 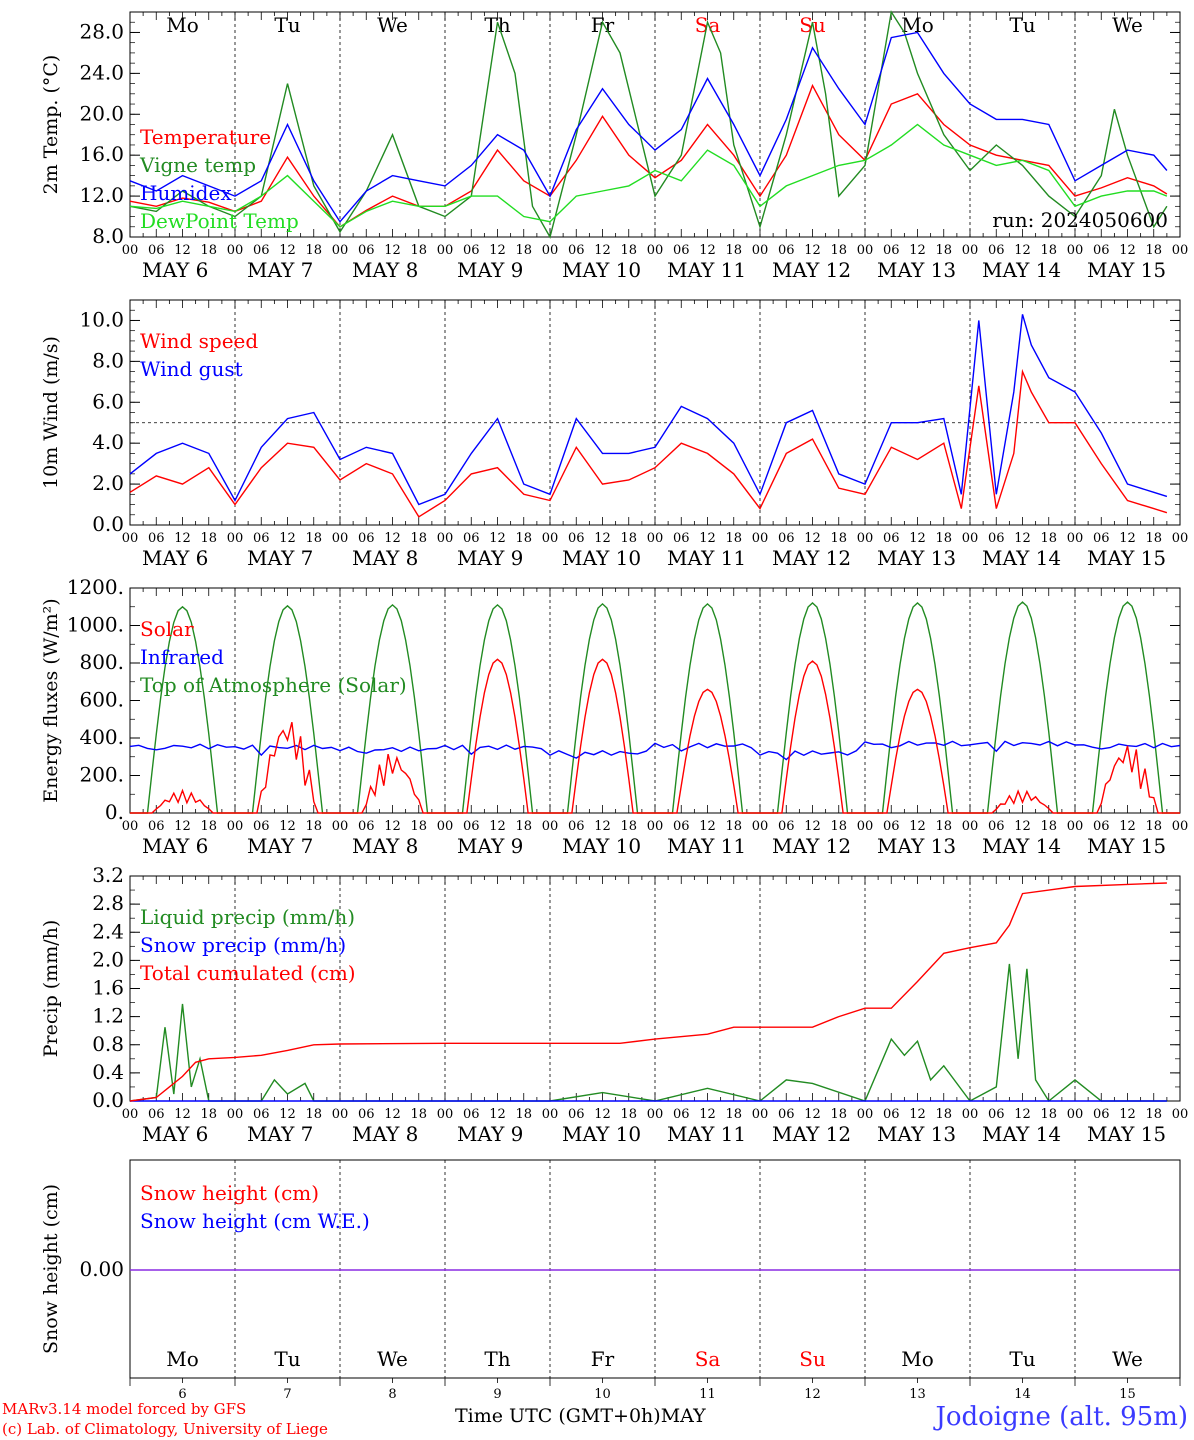 What do you see at coordinates (392, 1394) in the screenshot?
I see `x-day-number: 8` at bounding box center [392, 1394].